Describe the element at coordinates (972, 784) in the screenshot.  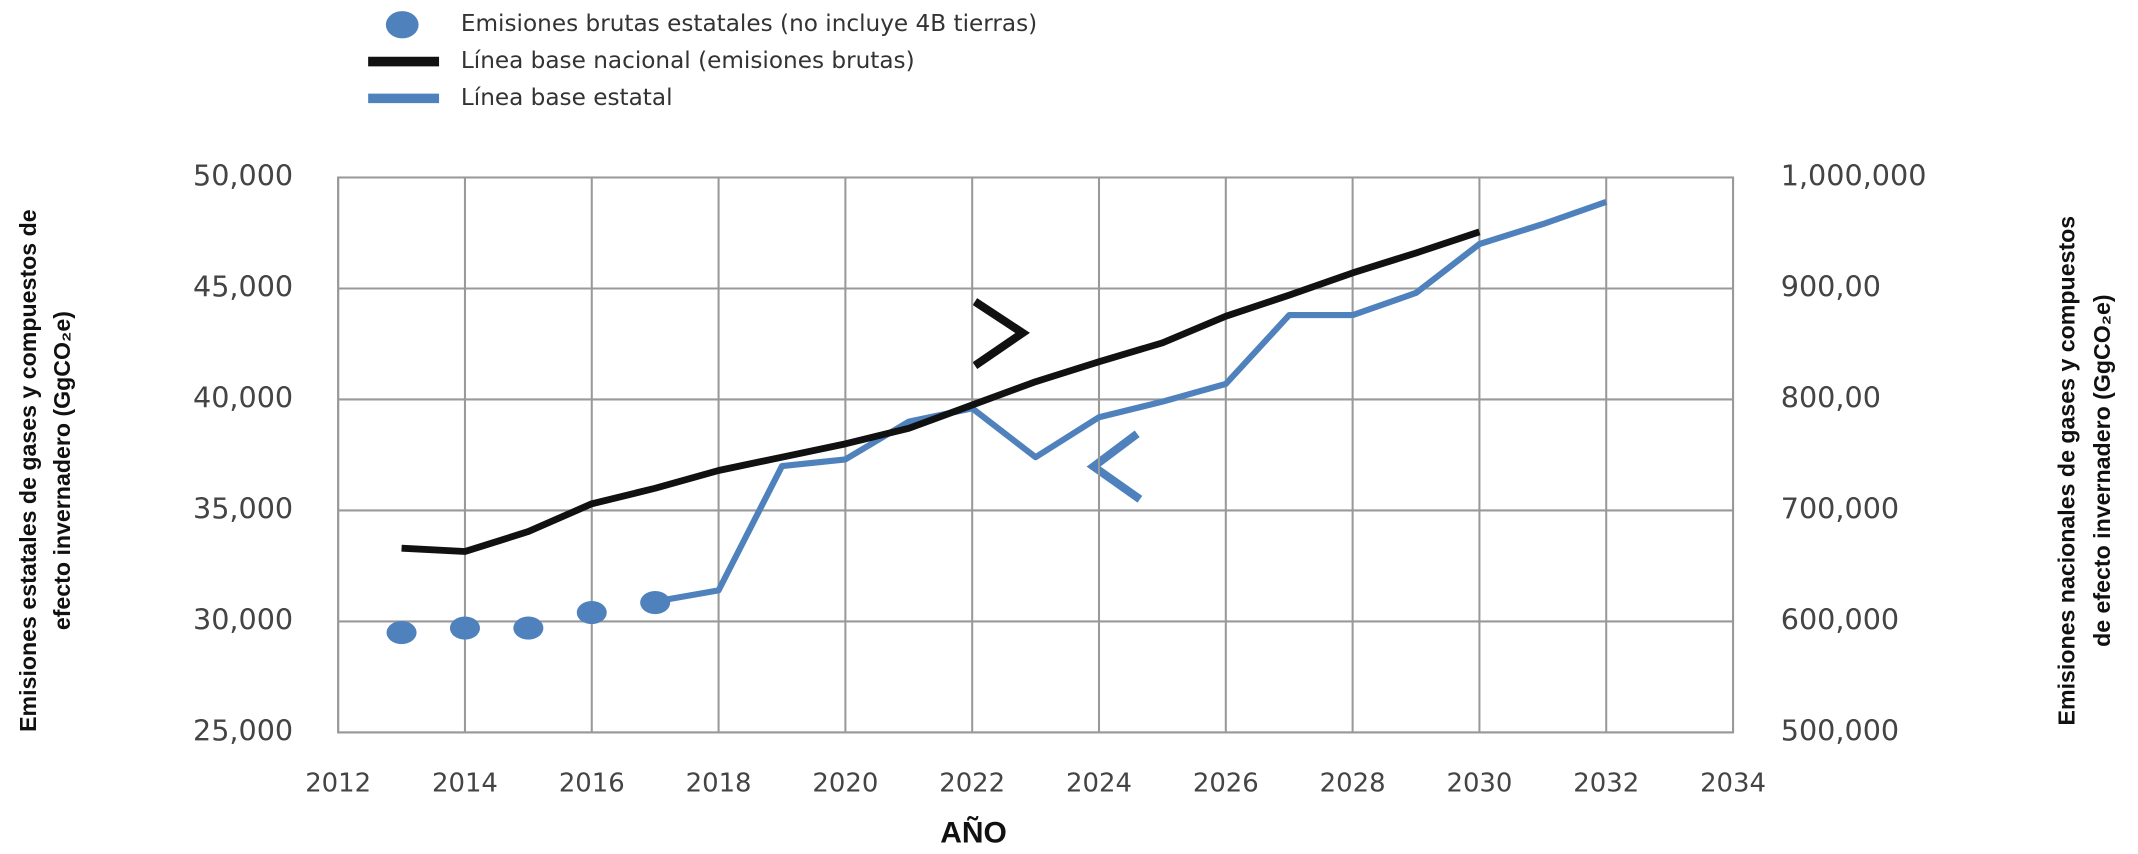
I see `x-tick-label: 2022` at that location.